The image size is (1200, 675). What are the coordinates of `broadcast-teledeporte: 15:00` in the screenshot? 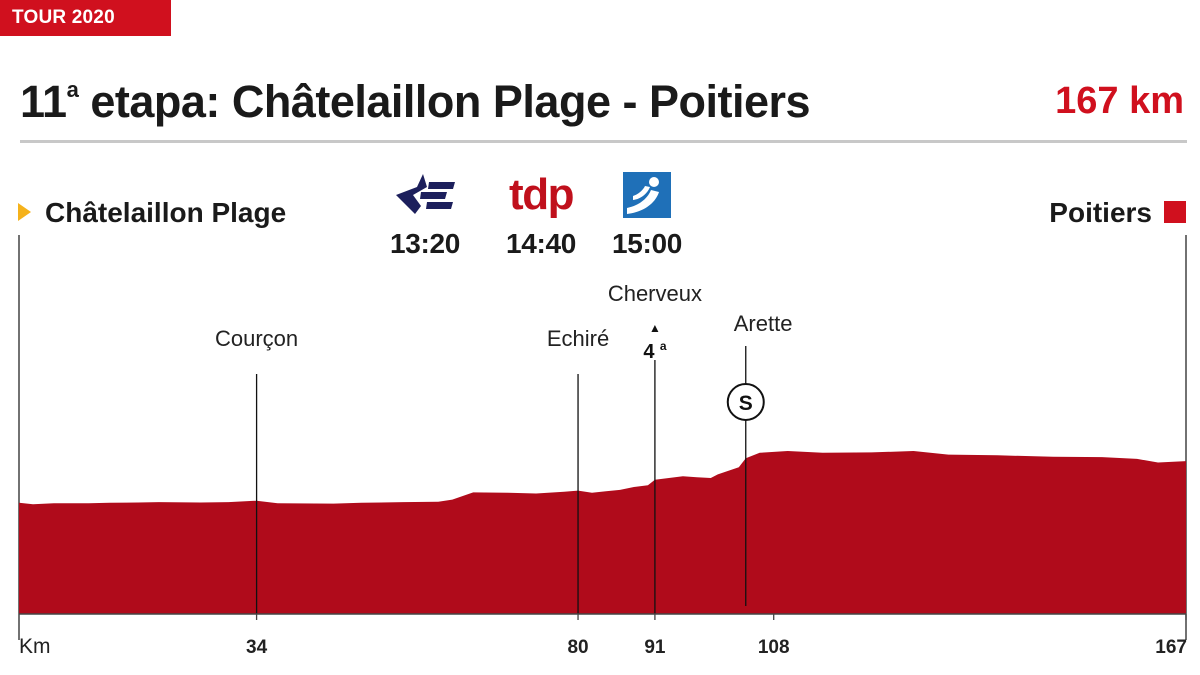 It's located at (647, 216).